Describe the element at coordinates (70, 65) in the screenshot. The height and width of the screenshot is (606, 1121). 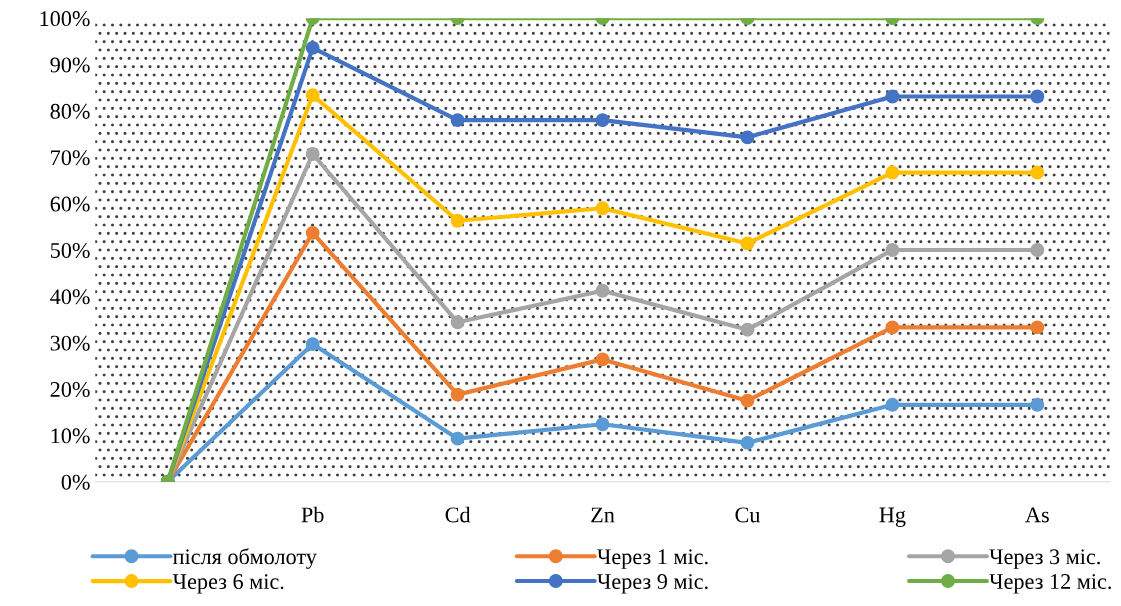
I see `y-tick-label: 90%` at that location.